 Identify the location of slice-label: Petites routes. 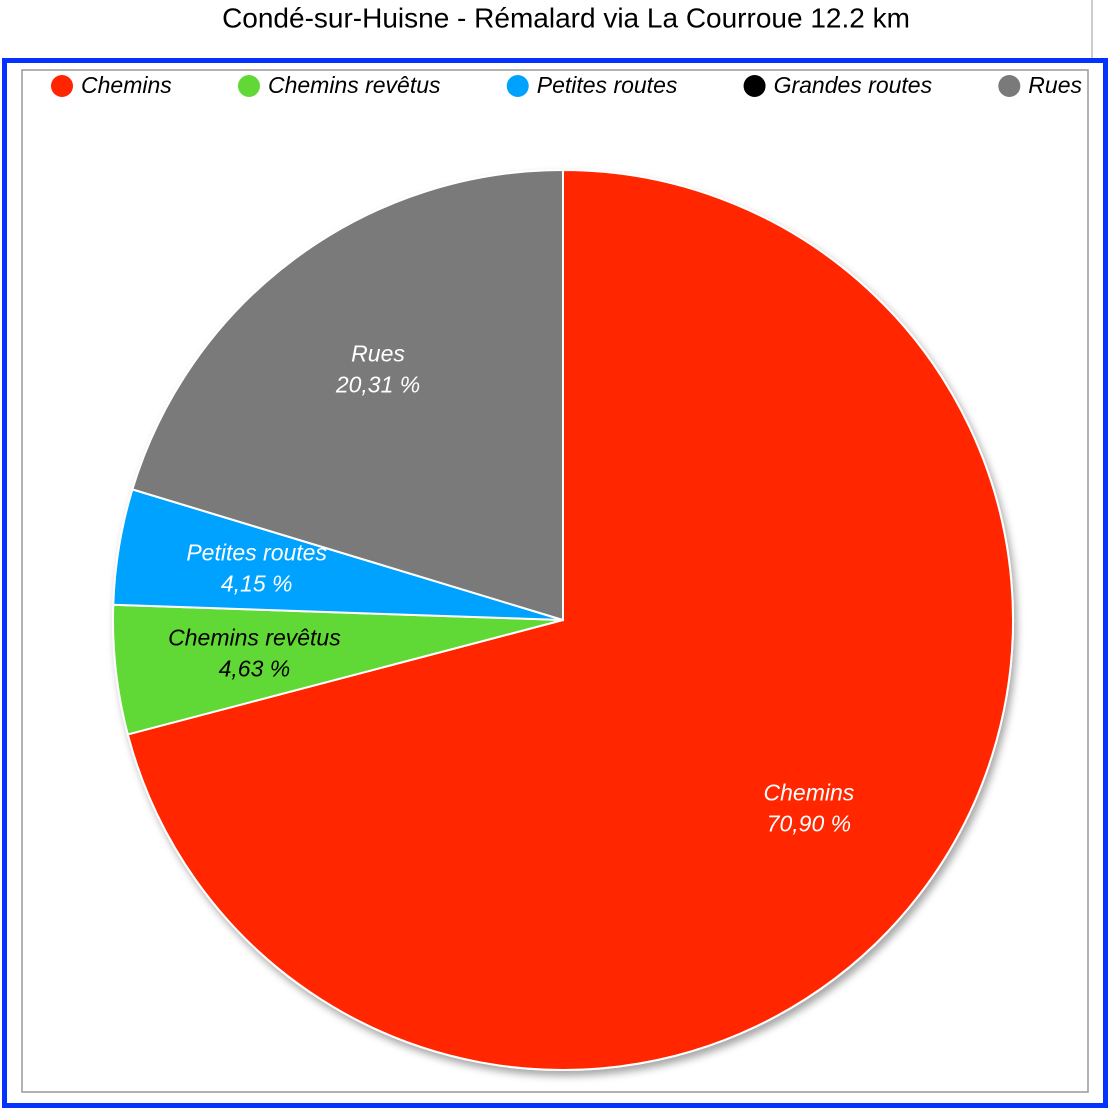
(256, 552).